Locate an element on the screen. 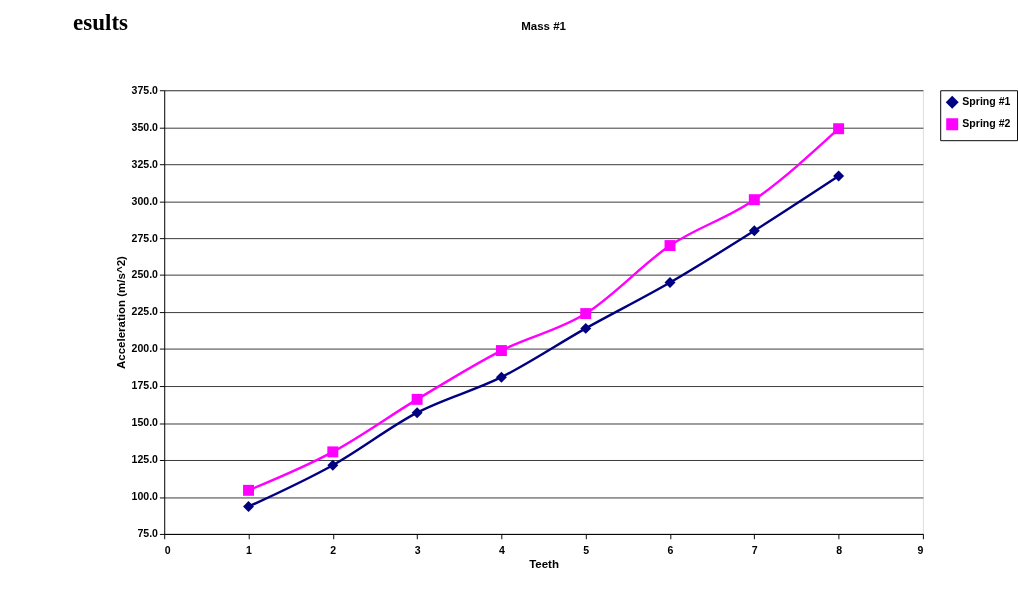 The height and width of the screenshot is (596, 1018). x-axis-title: Teeth is located at coordinates (544, 564).